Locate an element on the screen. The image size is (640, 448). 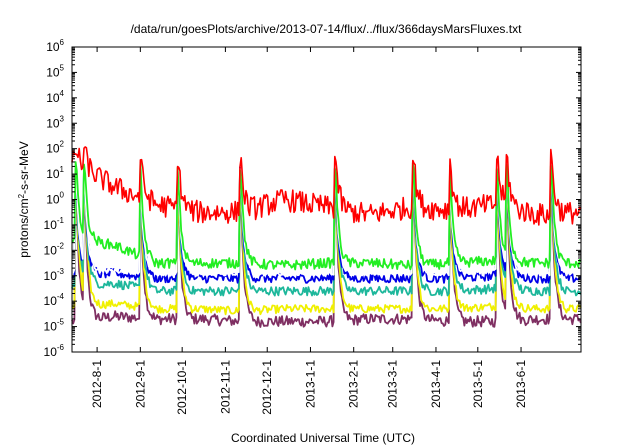
x-tick-label: 2013-6-1 is located at coordinates (521, 384).